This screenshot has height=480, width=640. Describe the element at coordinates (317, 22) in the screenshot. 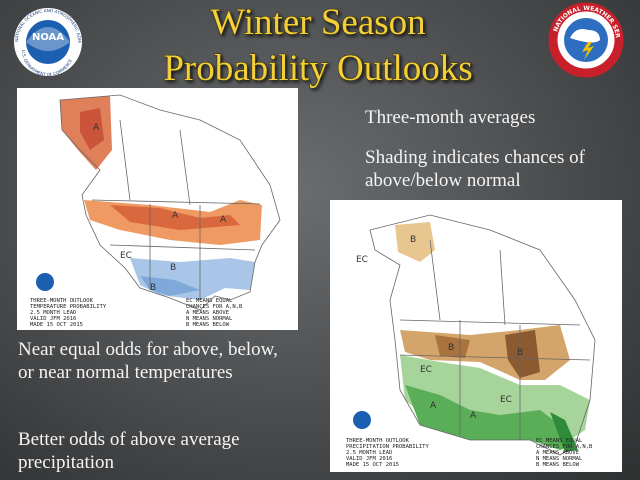

I see `title-line: Winter Season` at that location.